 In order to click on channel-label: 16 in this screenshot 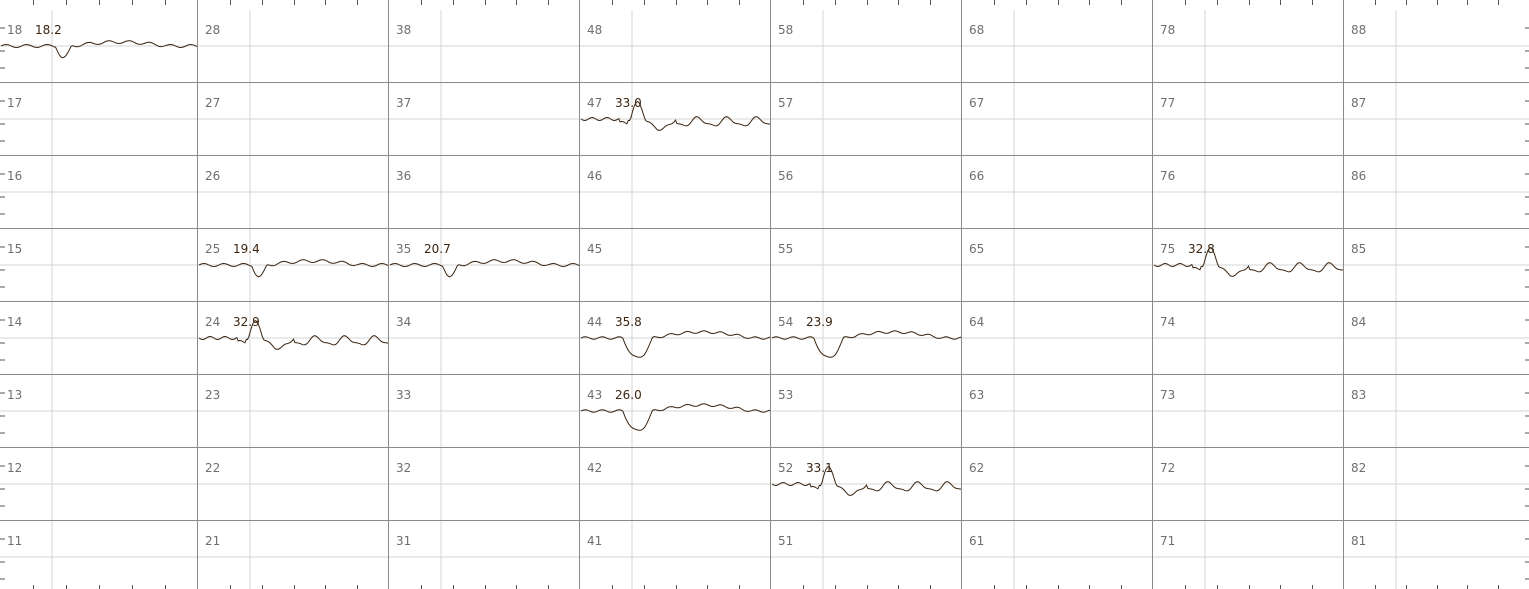, I will do `click(15, 176)`.